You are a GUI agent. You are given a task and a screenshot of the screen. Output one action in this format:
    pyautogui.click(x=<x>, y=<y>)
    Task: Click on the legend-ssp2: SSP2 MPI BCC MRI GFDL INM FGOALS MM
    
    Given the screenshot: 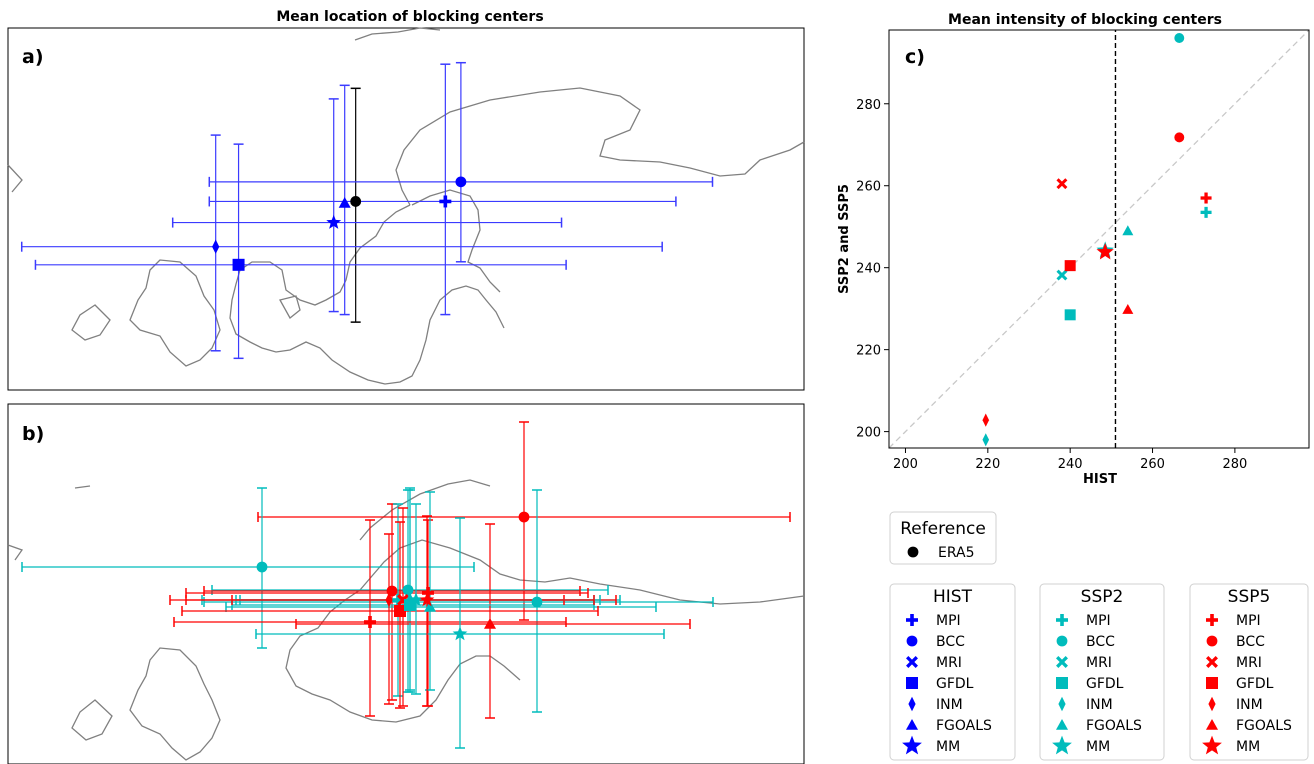 What is the action you would take?
    pyautogui.click(x=1102, y=672)
    